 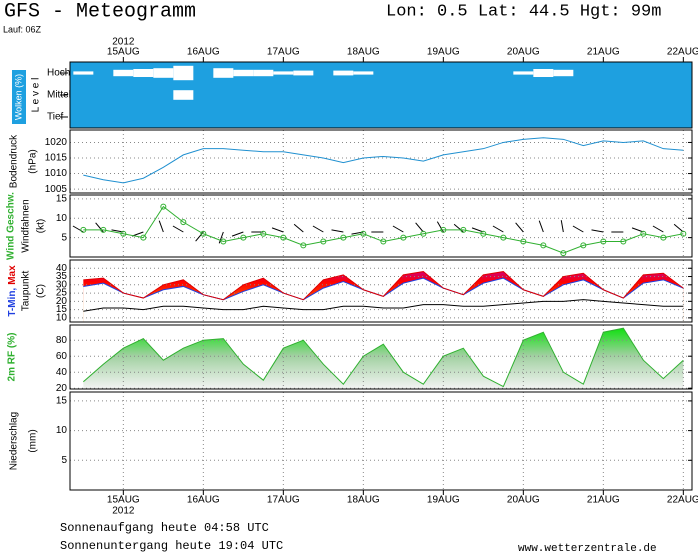 What do you see at coordinates (26, 225) in the screenshot?
I see `panel-label: Windfahnen` at bounding box center [26, 225].